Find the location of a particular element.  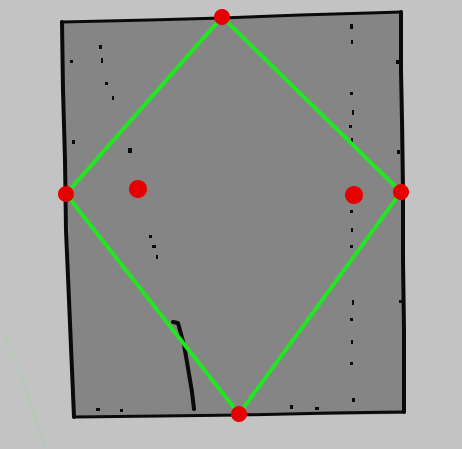

waypoint-marker-right is located at coordinates (354, 195).